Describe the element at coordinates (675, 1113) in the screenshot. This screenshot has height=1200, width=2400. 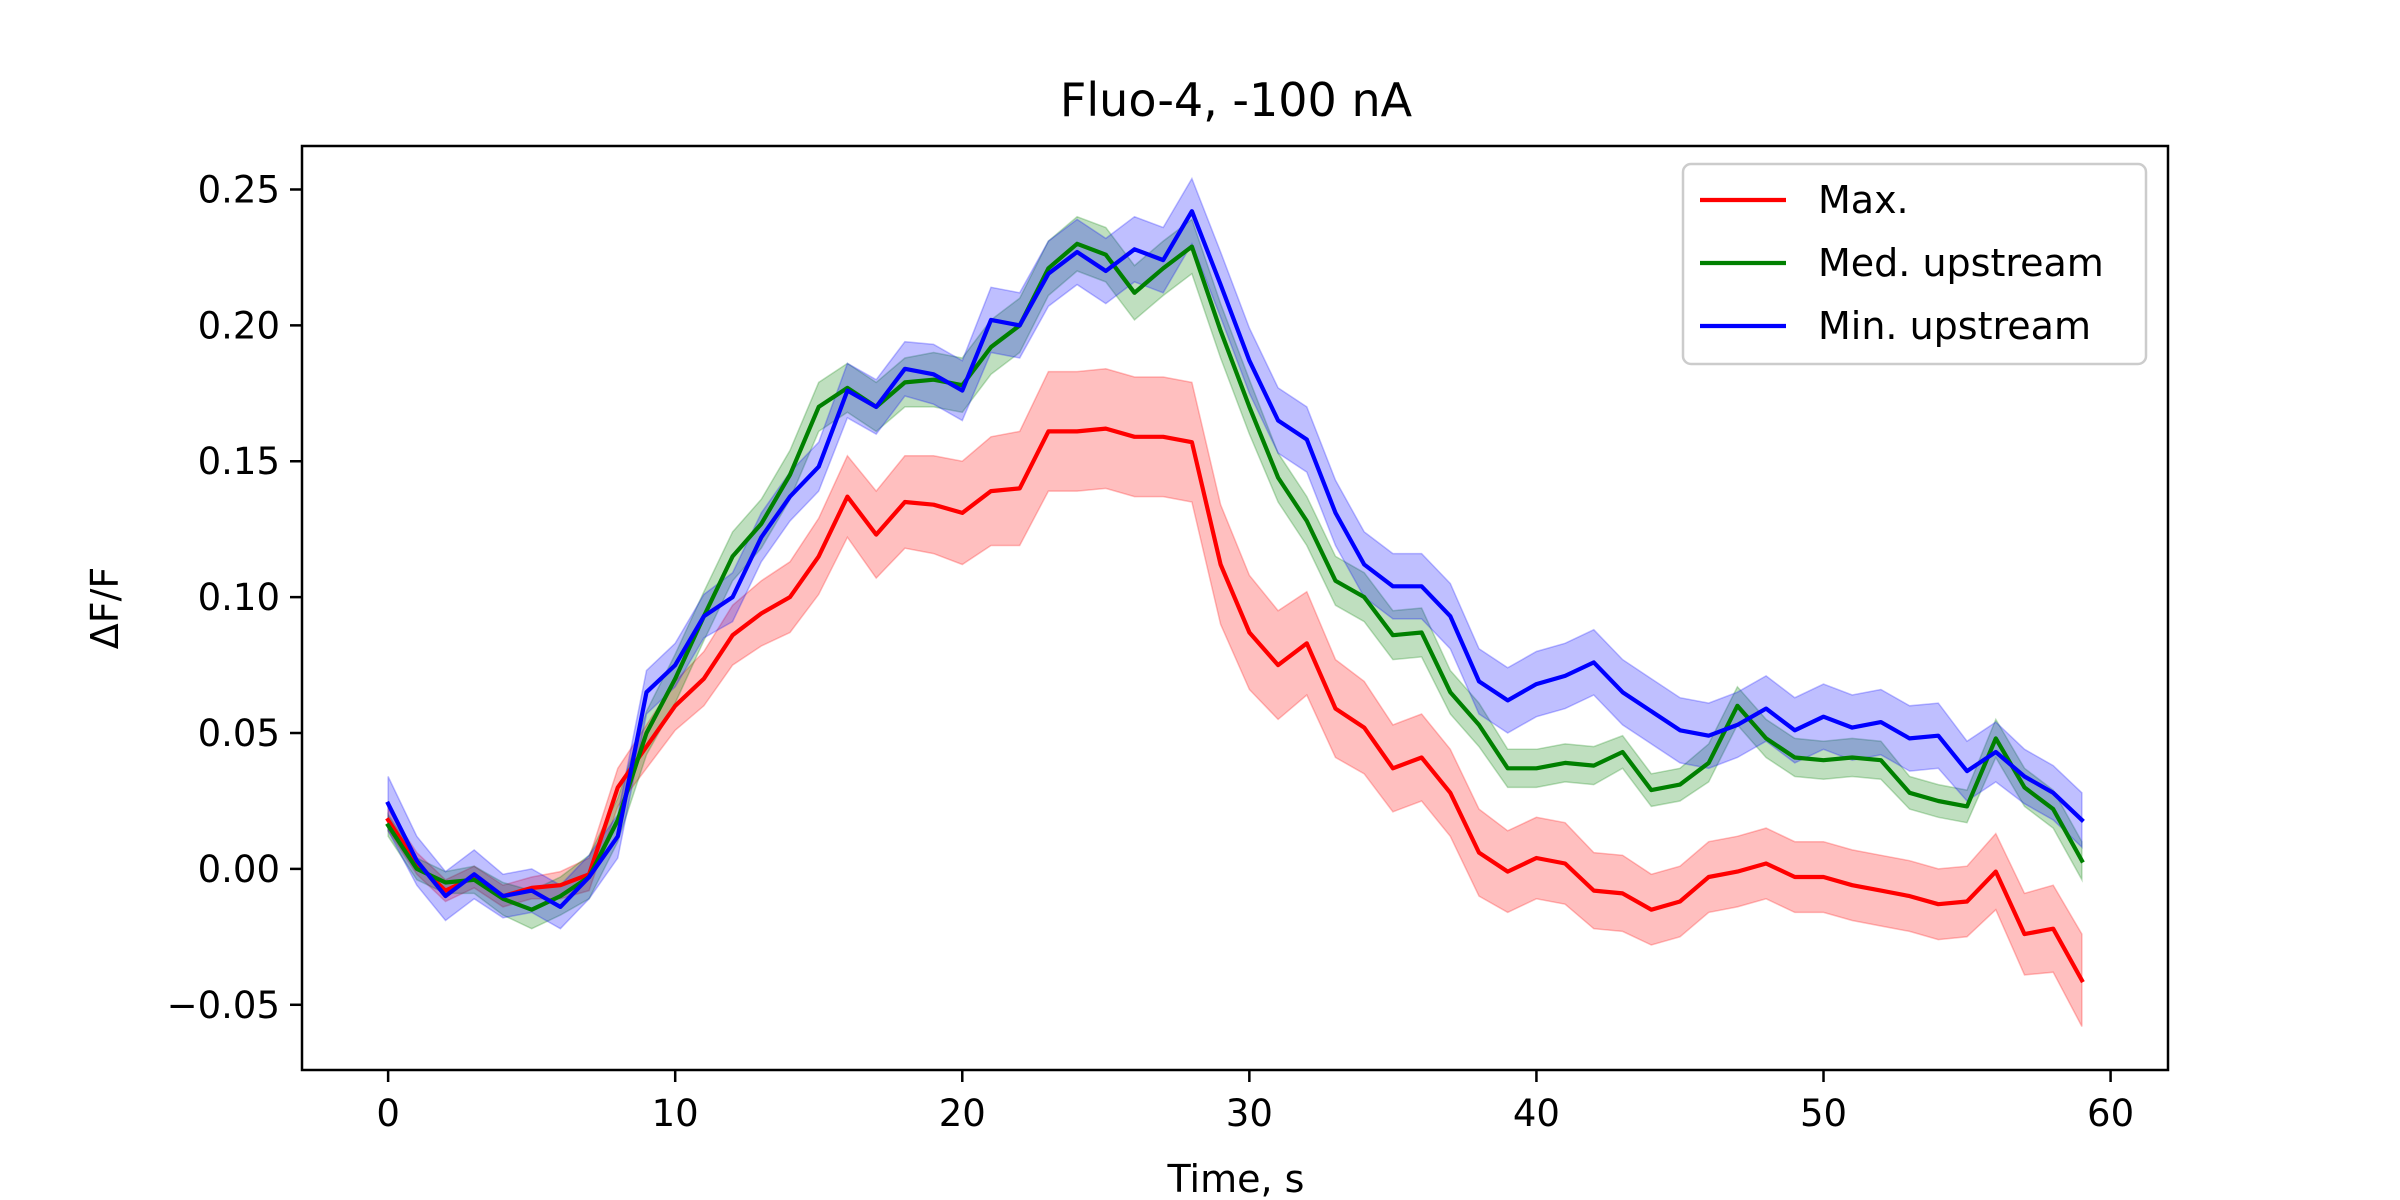
I see `x-tick-label: 10` at that location.